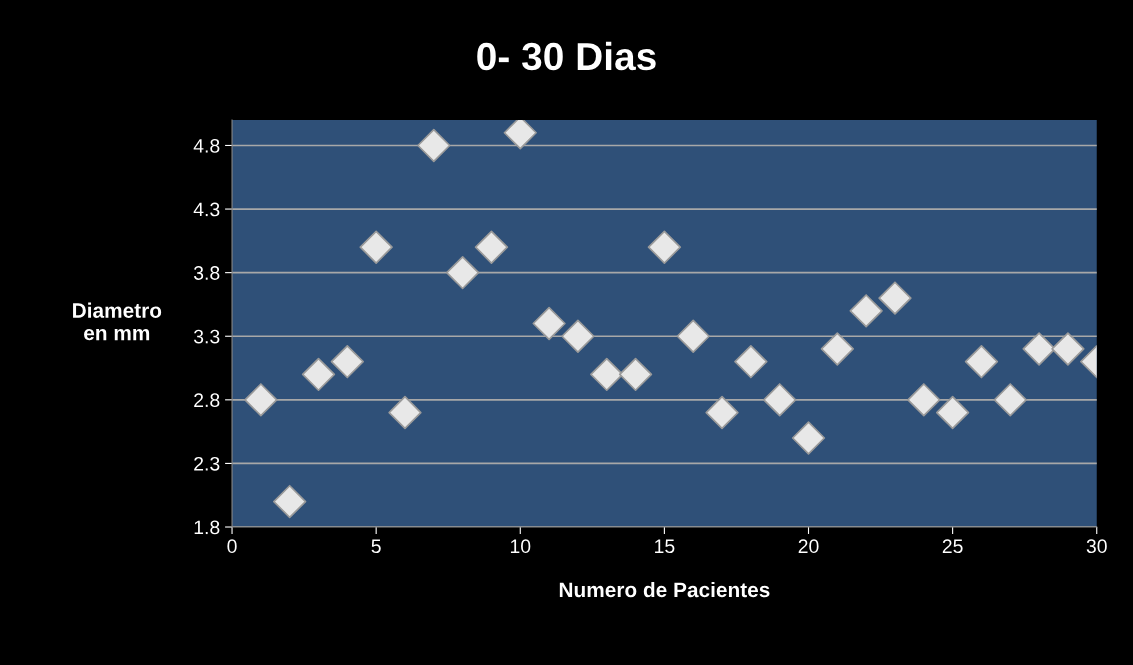 This screenshot has width=1133, height=665. I want to click on y-tick-label: 2.8, so click(207, 400).